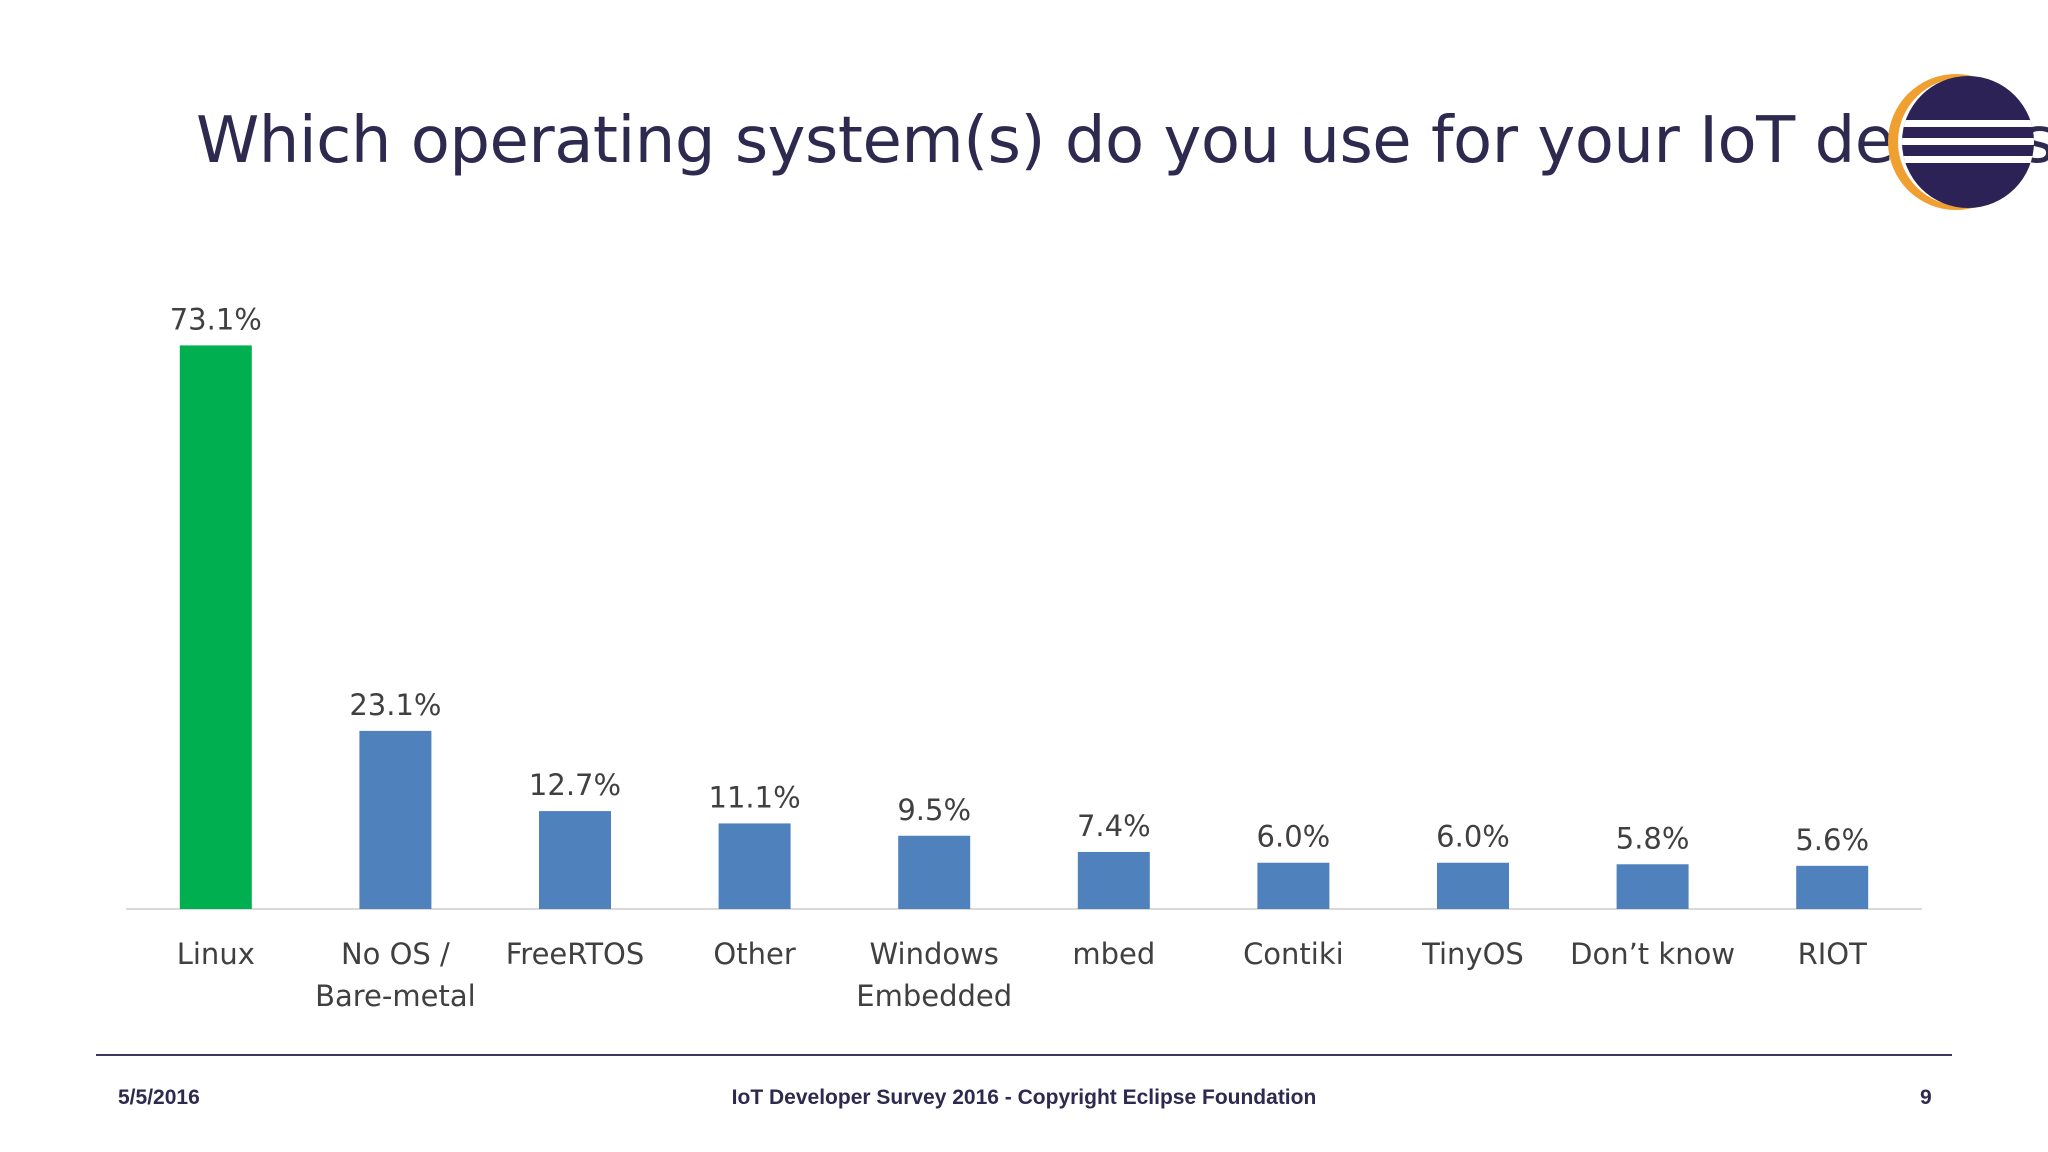 The height and width of the screenshot is (1152, 2048). What do you see at coordinates (159, 1097) in the screenshot?
I see `footer-date: 5/5/2016` at bounding box center [159, 1097].